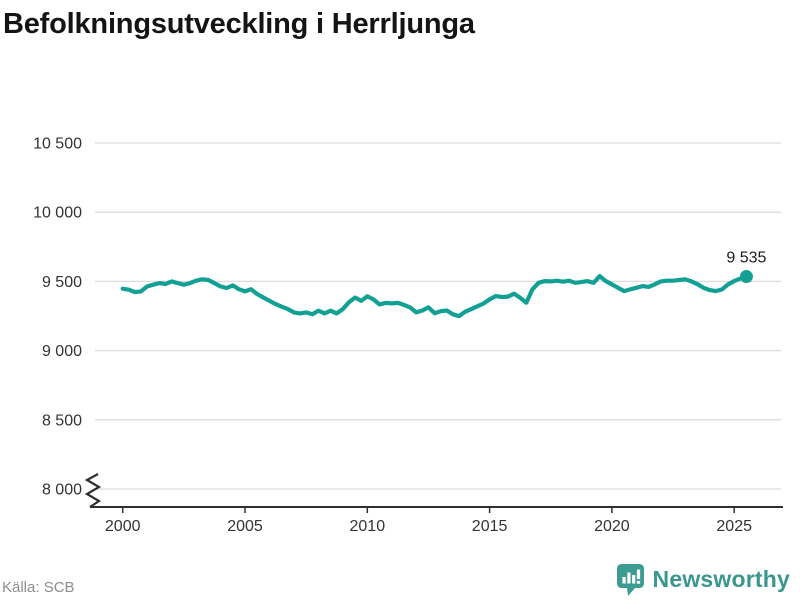  Describe the element at coordinates (245, 526) in the screenshot. I see `x-axis-tick-label: 2005` at that location.